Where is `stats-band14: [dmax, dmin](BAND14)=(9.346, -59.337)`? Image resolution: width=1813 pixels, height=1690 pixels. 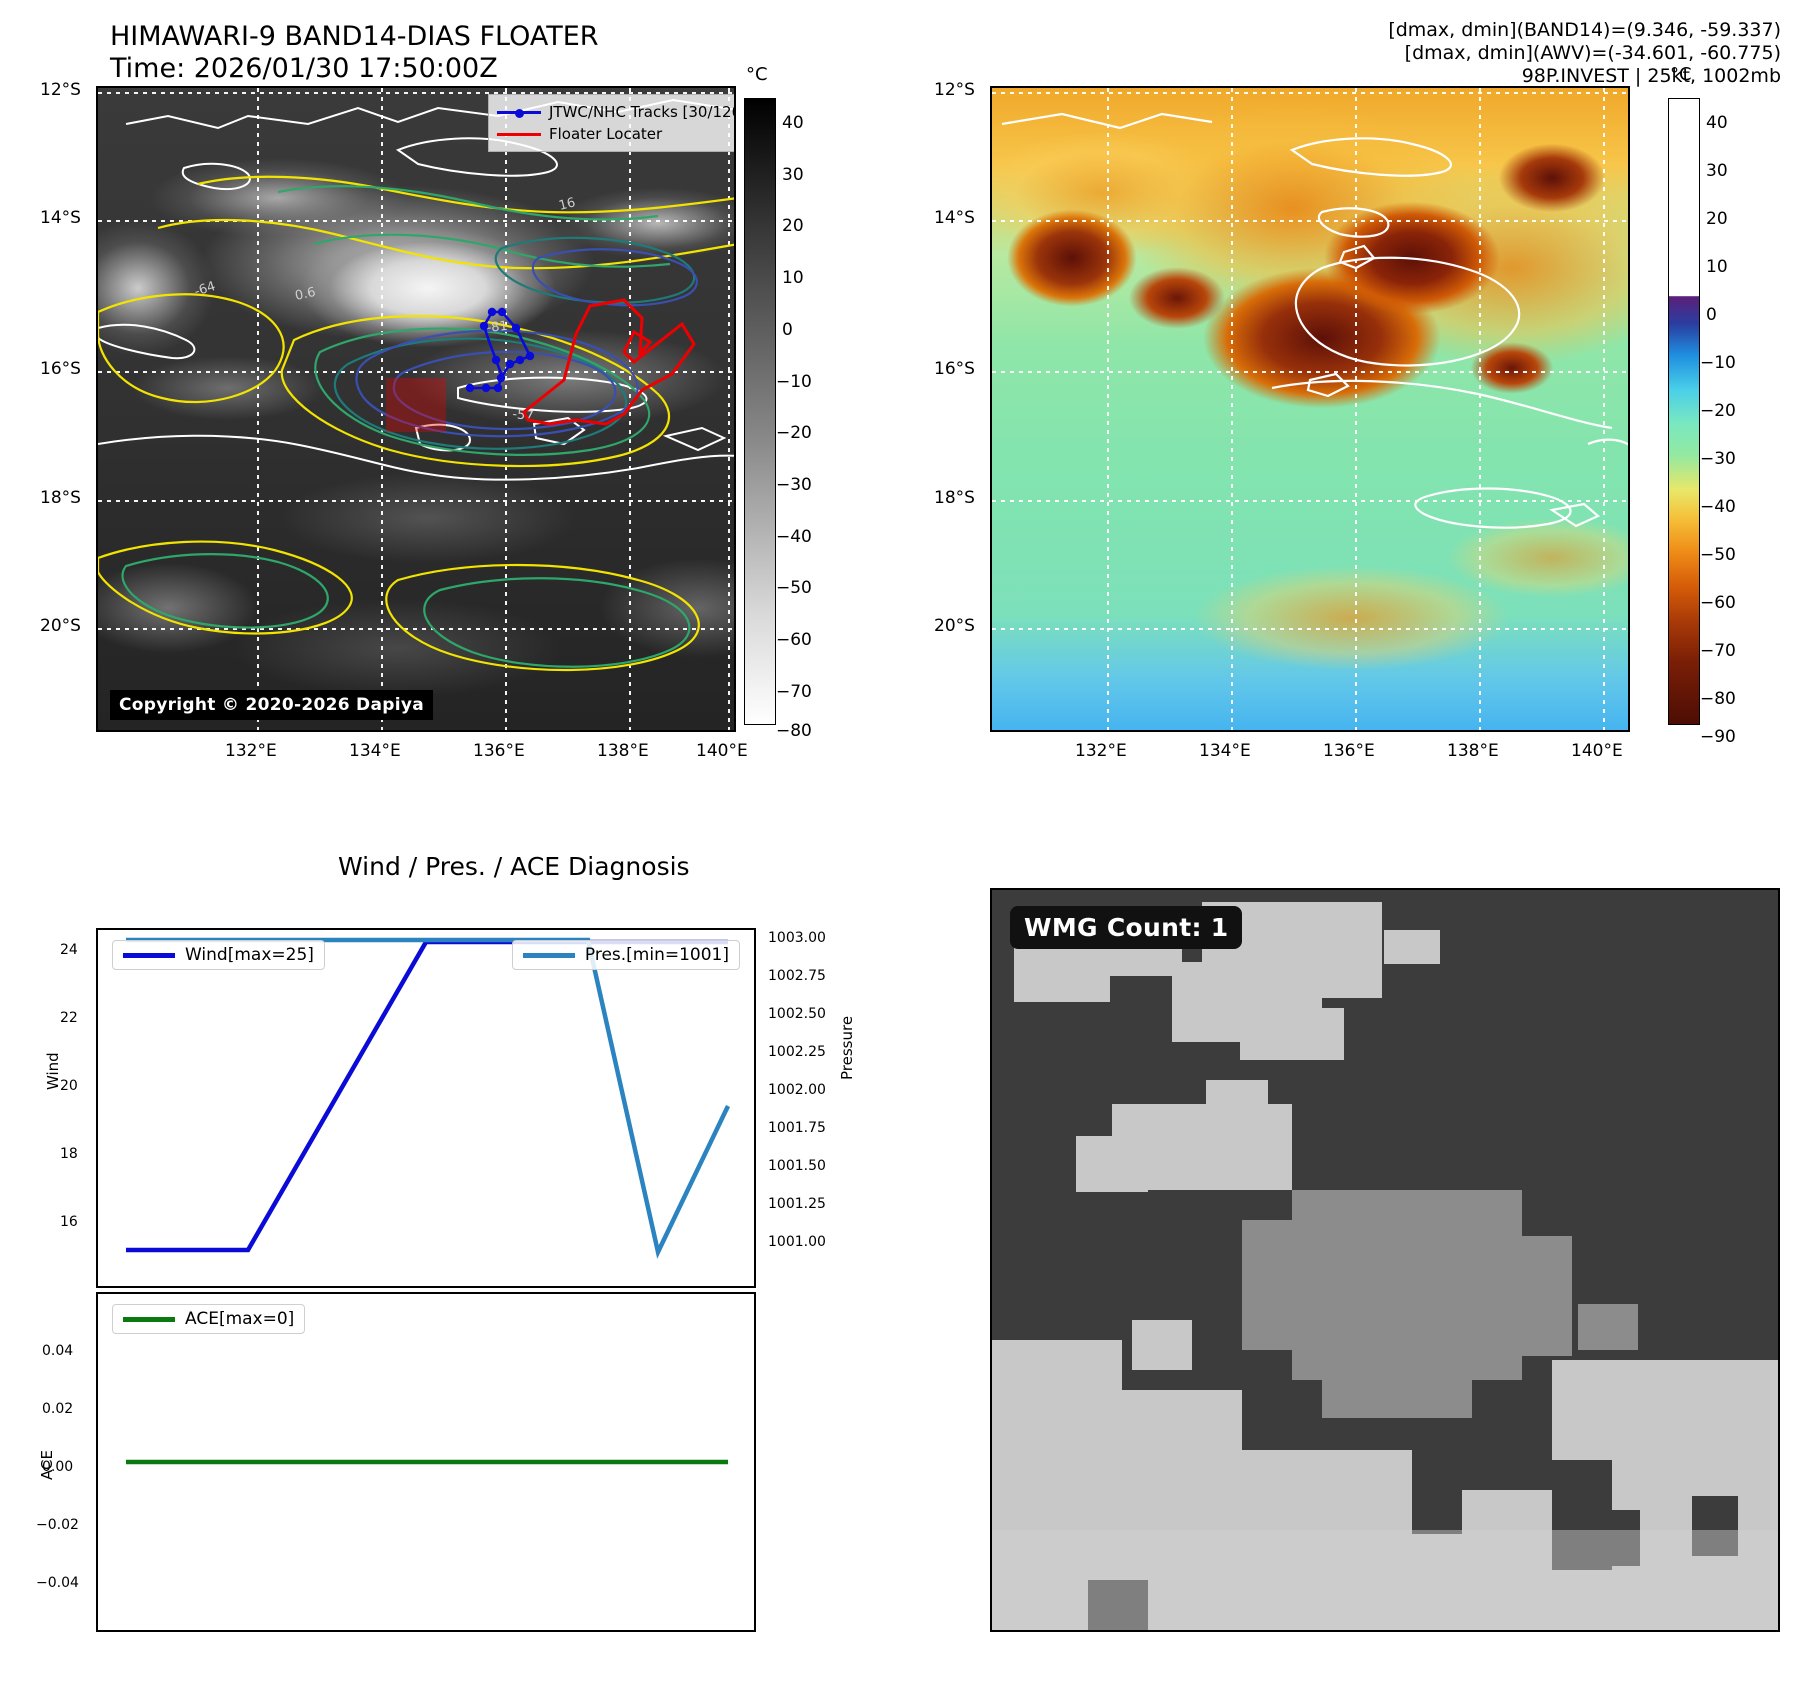
stats-band14: [dmax, dmin](BAND14)=(9.346, -59.337) is located at coordinates (1584, 30).